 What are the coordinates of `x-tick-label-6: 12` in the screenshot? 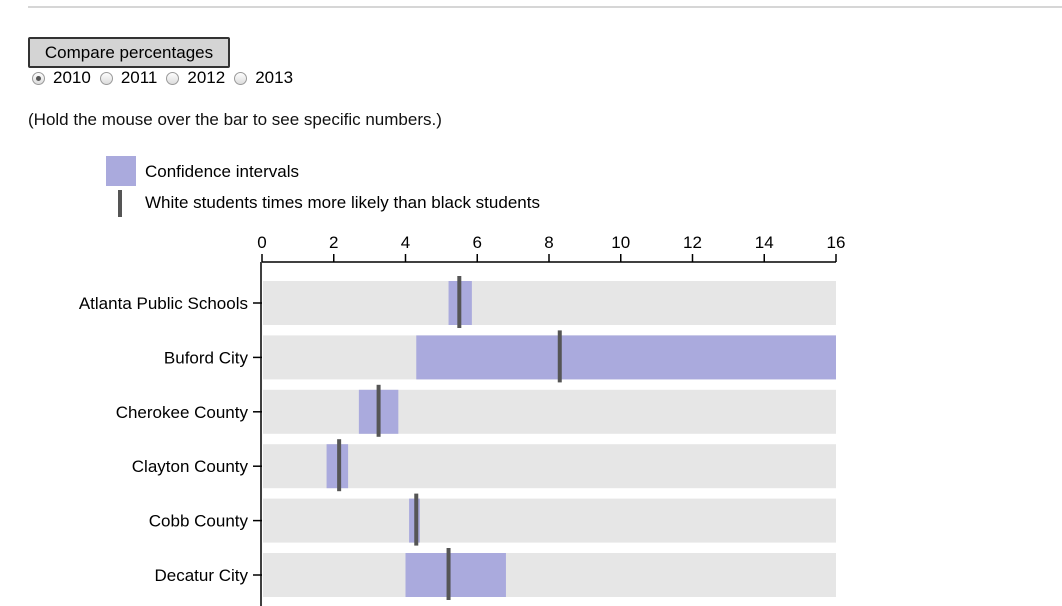 It's located at (692, 242).